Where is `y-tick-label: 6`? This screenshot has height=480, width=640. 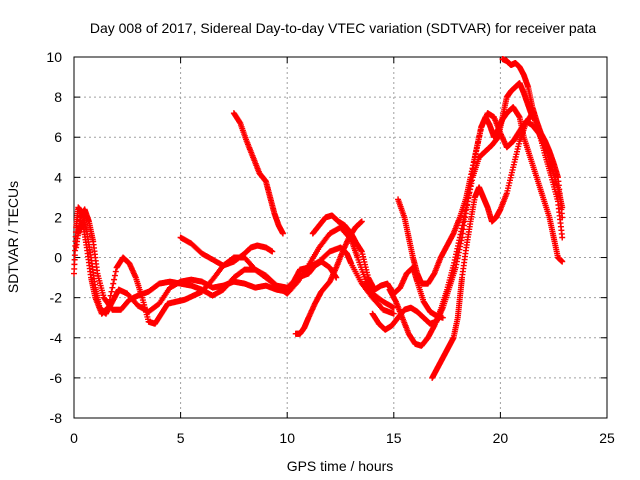
y-tick-label: 6 is located at coordinates (58, 137).